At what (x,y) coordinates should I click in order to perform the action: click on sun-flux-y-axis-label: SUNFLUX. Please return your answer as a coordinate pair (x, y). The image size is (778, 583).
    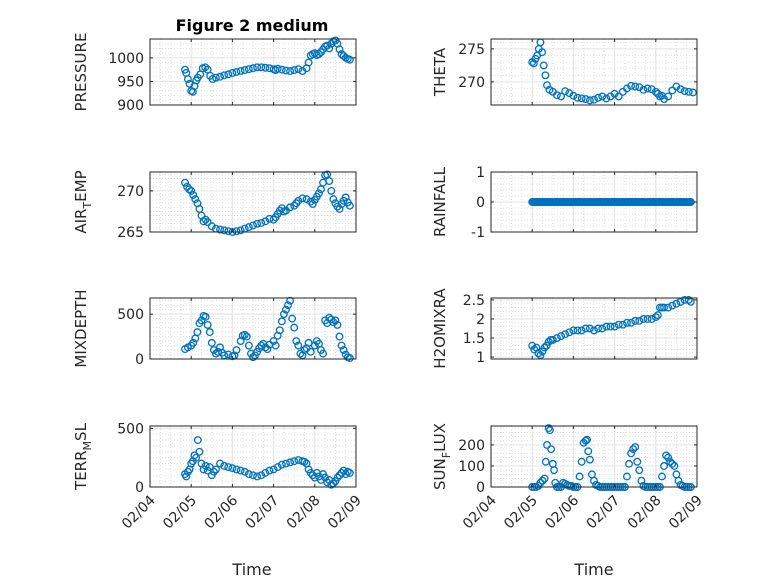
    Looking at the image, I should click on (442, 456).